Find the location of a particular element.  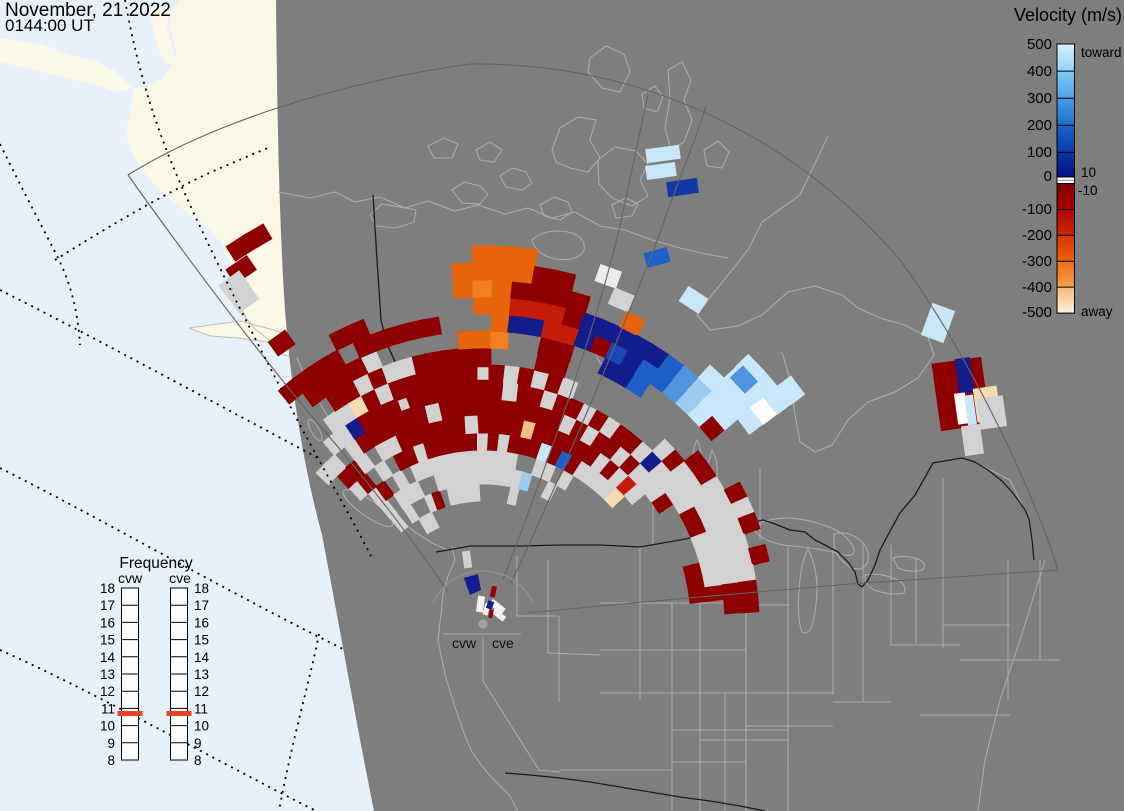

svg-text: Velocity (m/s) is located at coordinates (1068, 15).